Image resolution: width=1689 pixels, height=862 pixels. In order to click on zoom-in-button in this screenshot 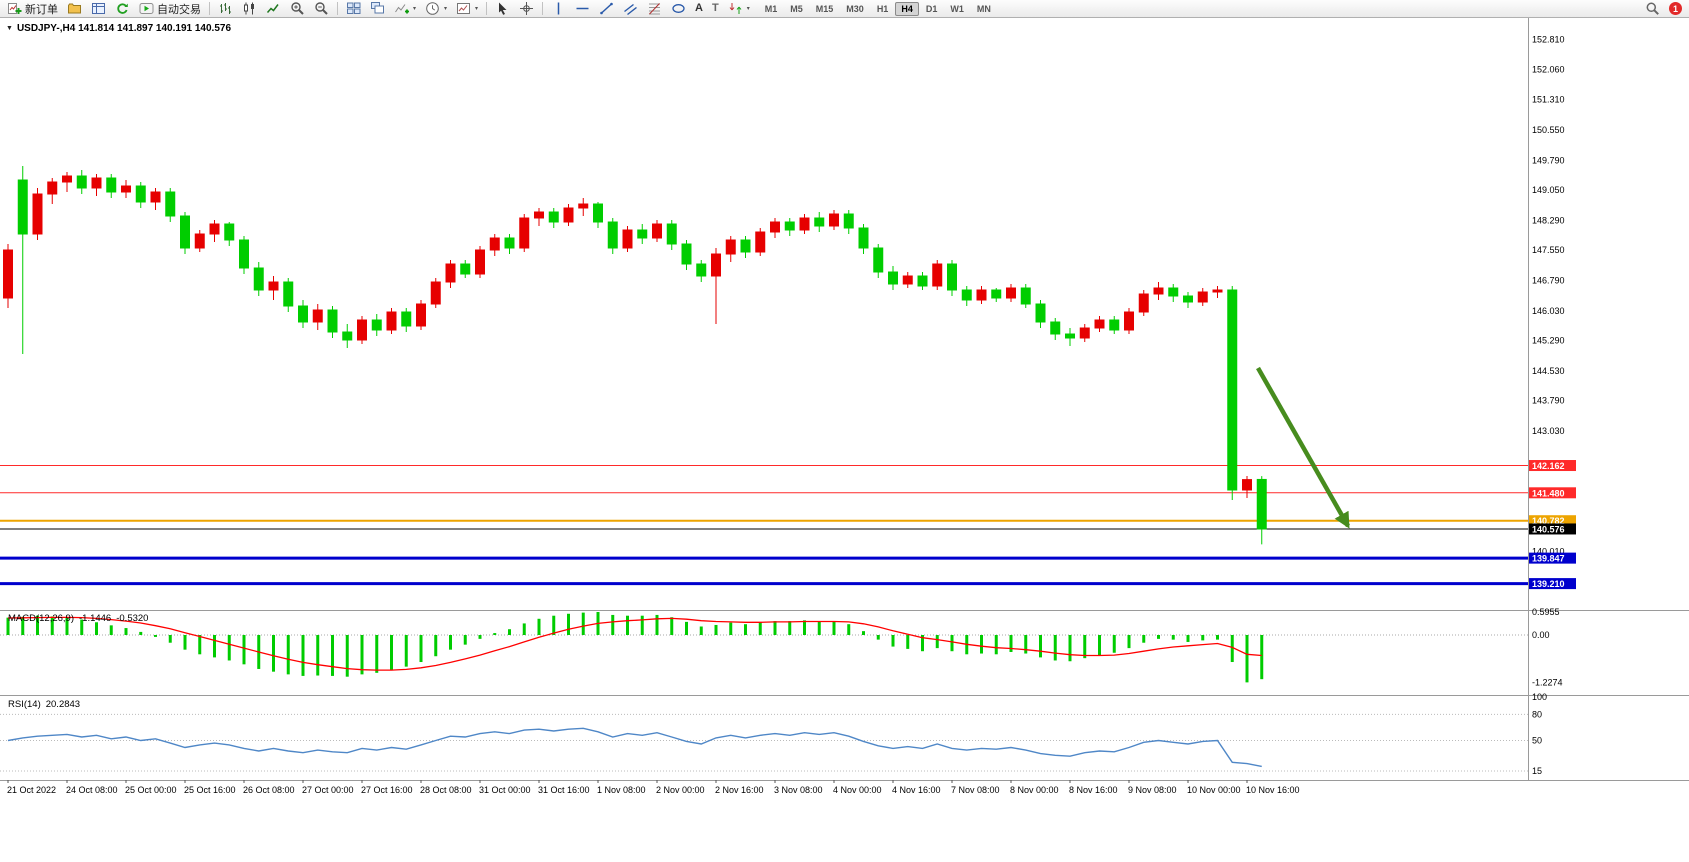, I will do `click(297, 9)`.